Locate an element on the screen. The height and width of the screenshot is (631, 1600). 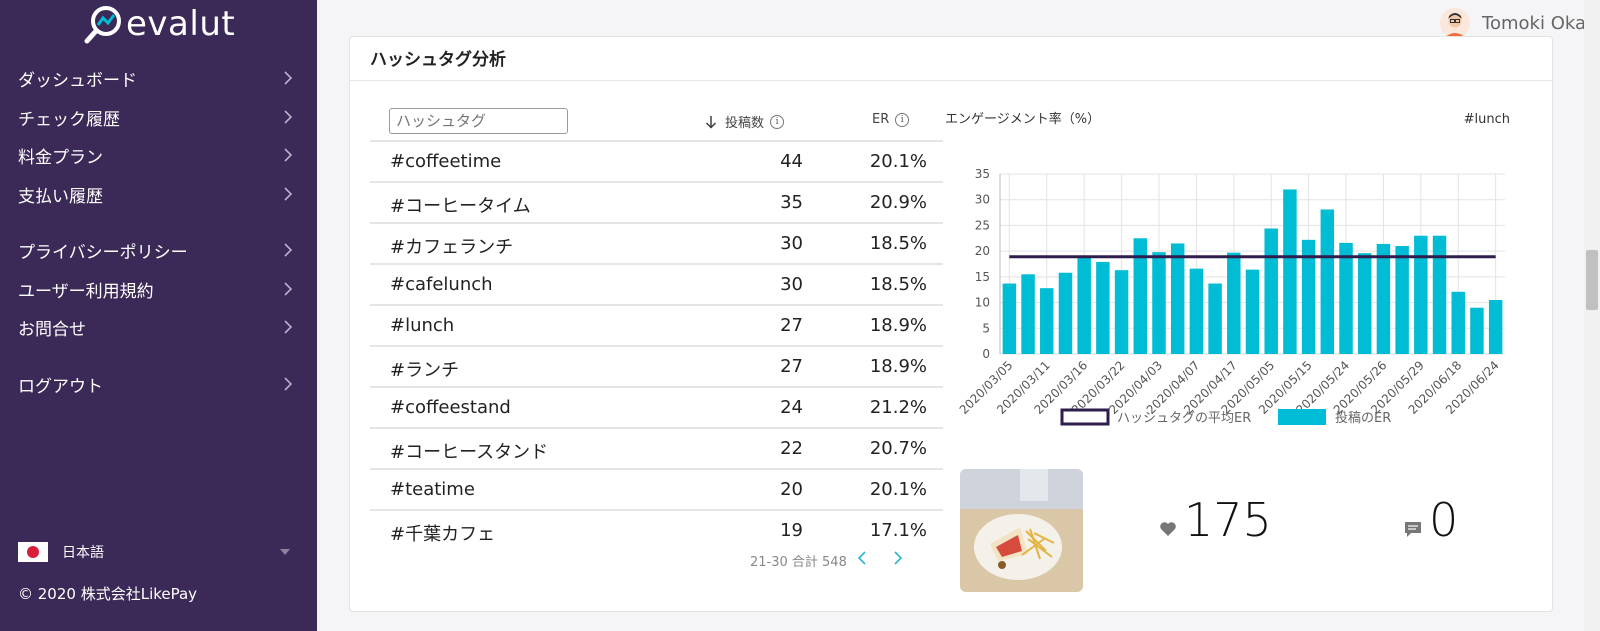
hashtag-cell: #lunch is located at coordinates (422, 325).